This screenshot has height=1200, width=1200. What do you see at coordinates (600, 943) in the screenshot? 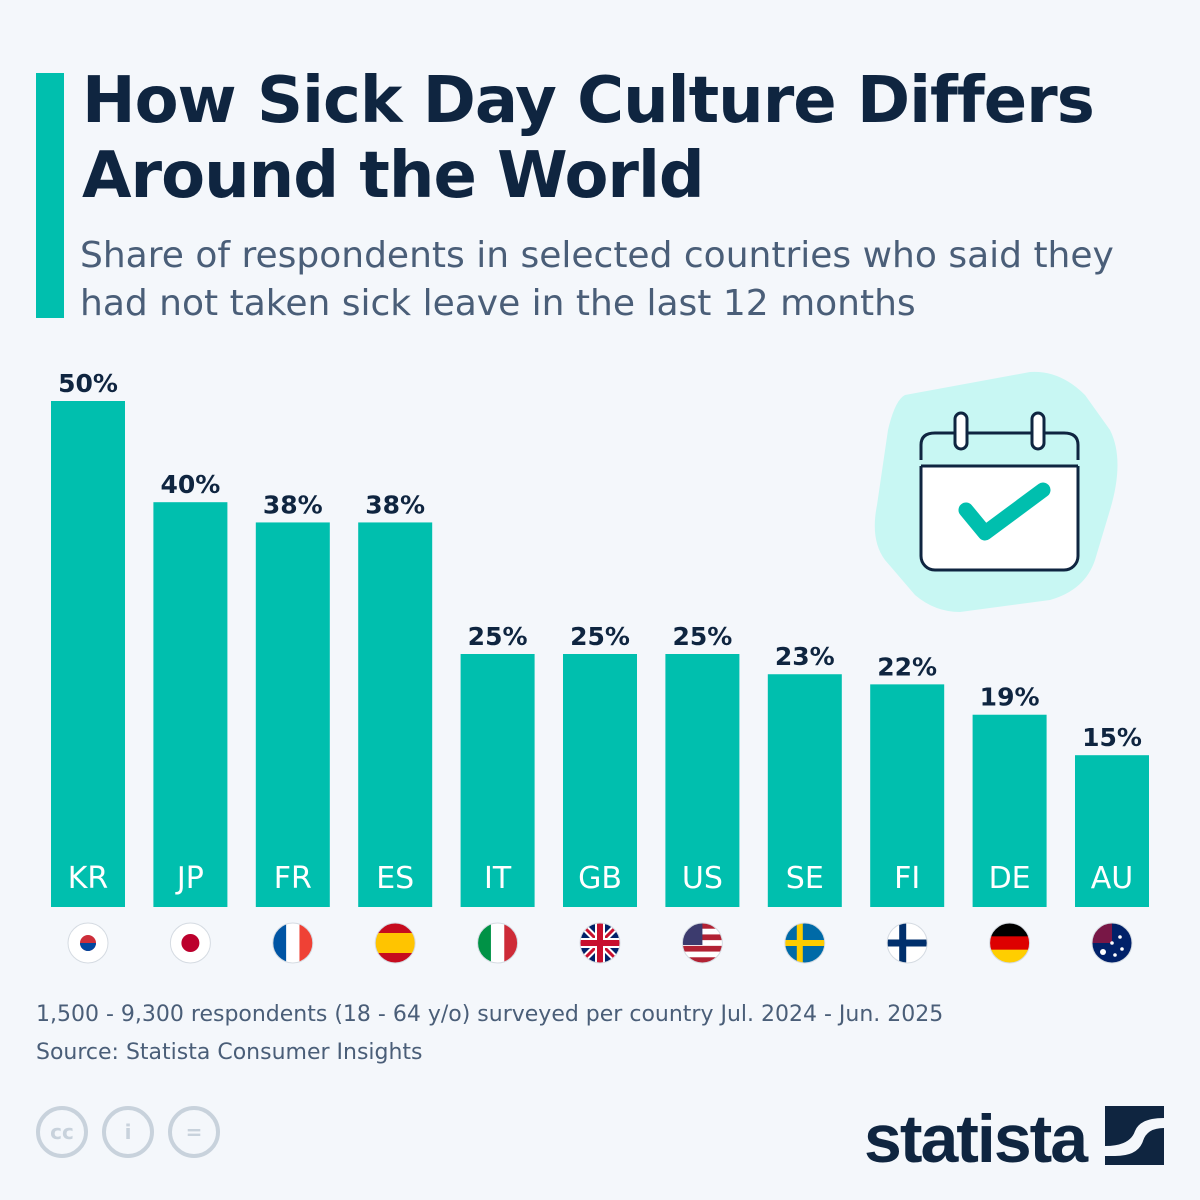
I see `flag-gb-icon` at bounding box center [600, 943].